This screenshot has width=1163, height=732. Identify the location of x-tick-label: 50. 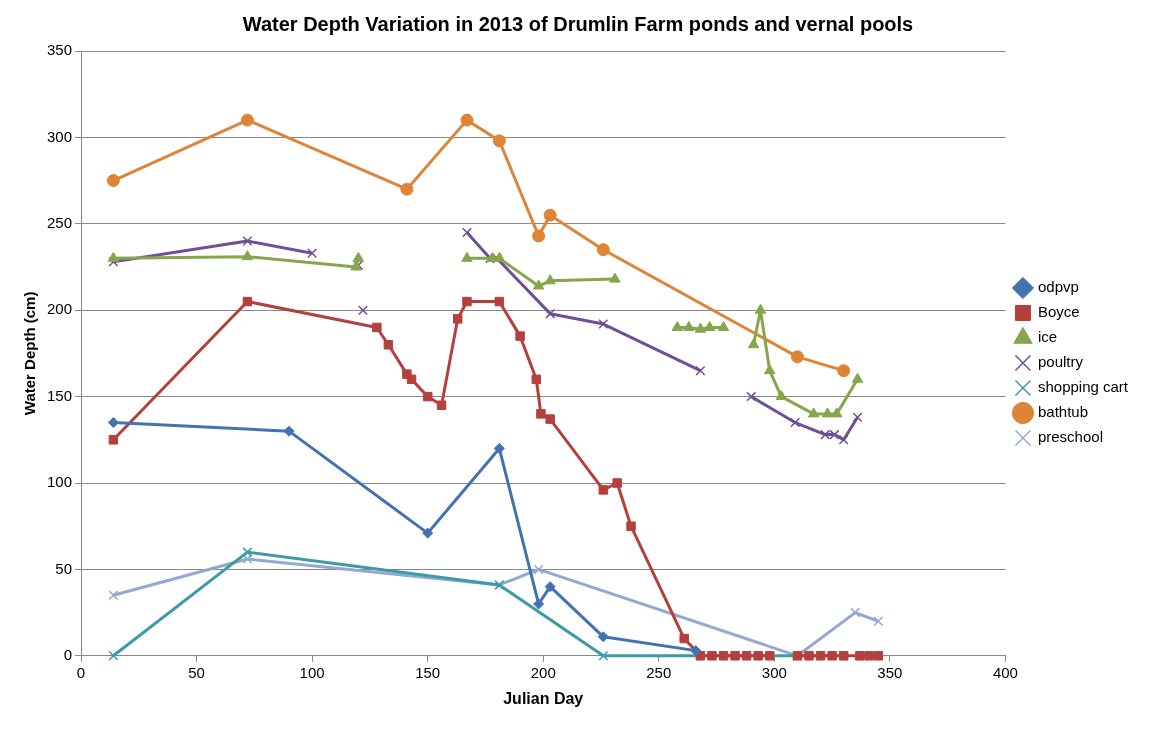
(196, 672).